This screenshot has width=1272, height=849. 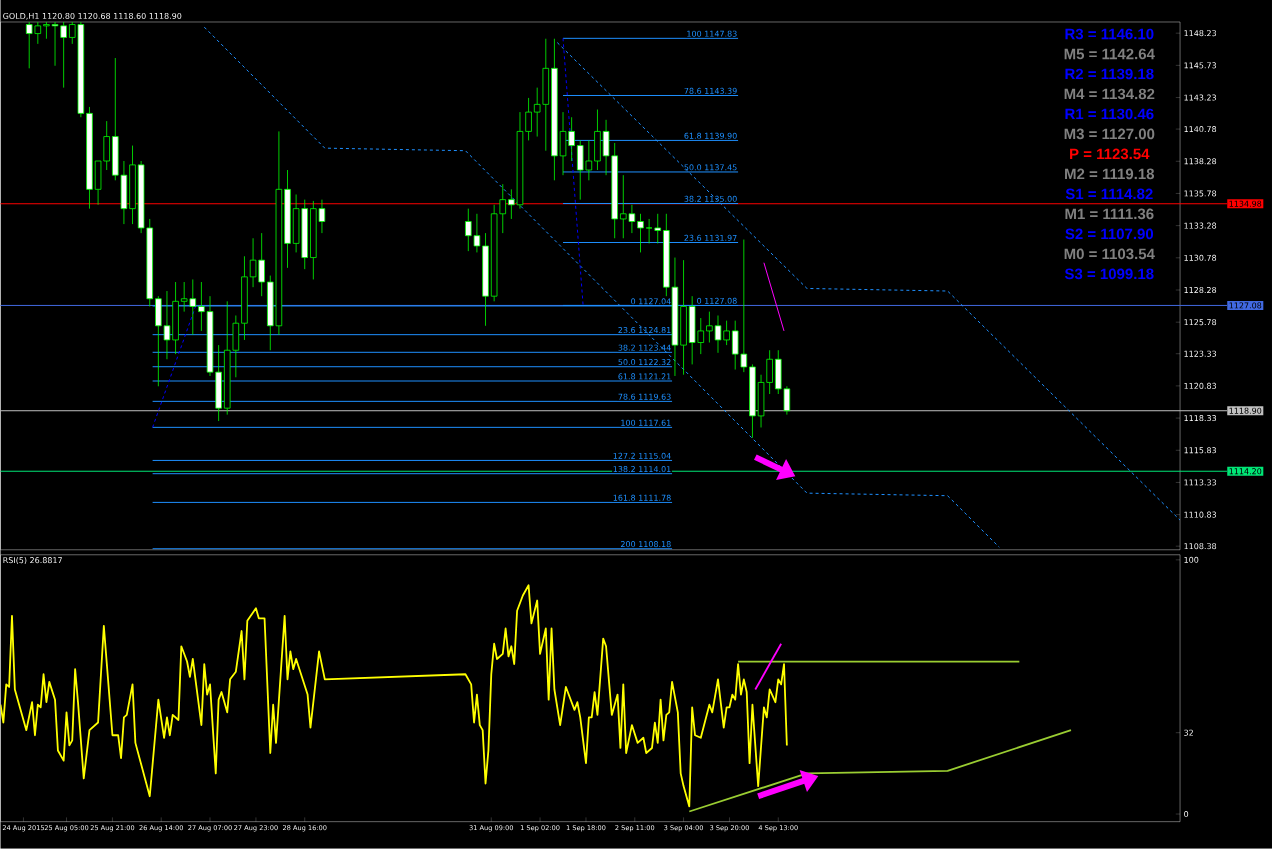 What do you see at coordinates (1200, 353) in the screenshot?
I see `y-tick-label: 1123.33` at bounding box center [1200, 353].